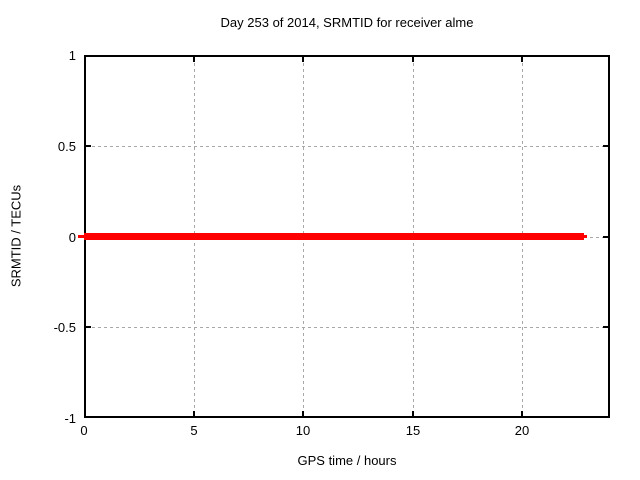  Describe the element at coordinates (334, 236) in the screenshot. I see `data-line` at that location.